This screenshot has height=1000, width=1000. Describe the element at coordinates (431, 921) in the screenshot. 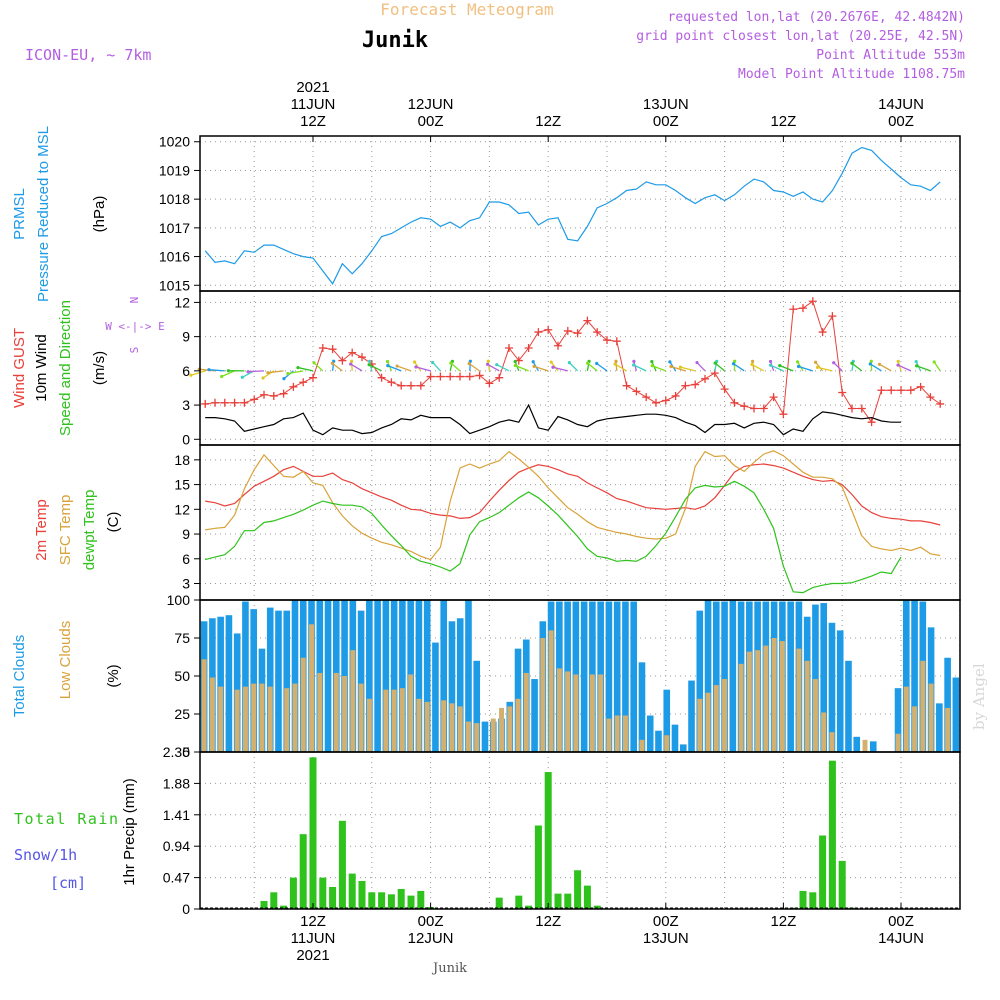

I see `bottom-time-label: 00Z` at that location.